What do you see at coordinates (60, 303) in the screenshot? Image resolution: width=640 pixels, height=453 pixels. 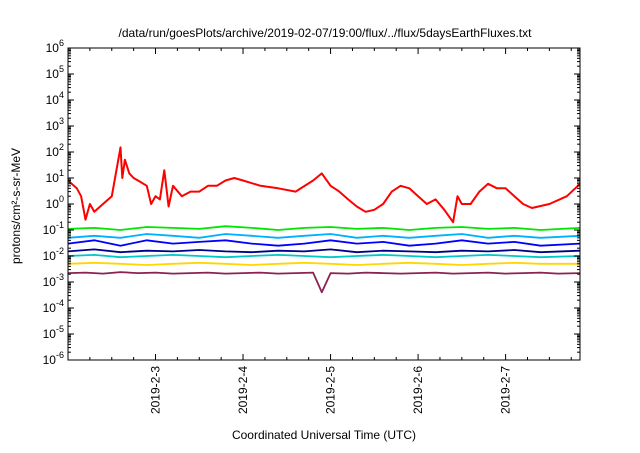 I see `y-tick-exponent: -4` at bounding box center [60, 303].